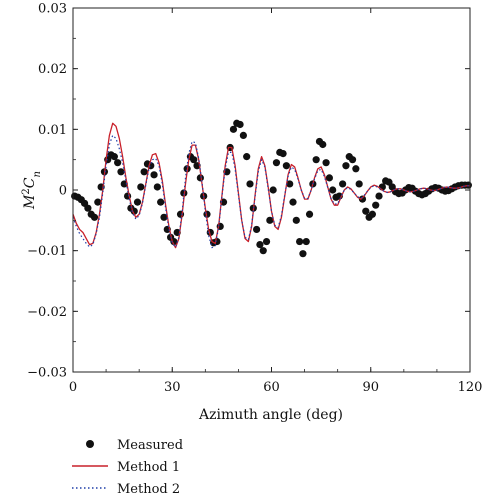 This screenshot has width=482, height=500. Describe the element at coordinates (47, 373) in the screenshot. I see `y-tick-label: −0.03` at that location.